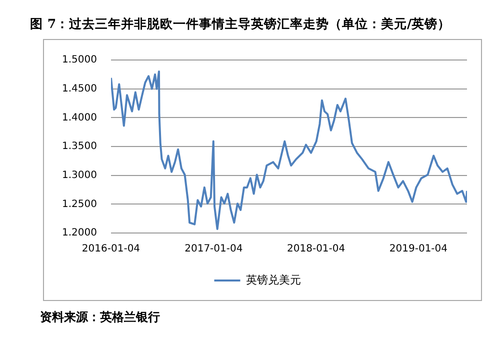 Image resolution: width=500 pixels, height=362 pixels. What do you see at coordinates (79, 60) in the screenshot?
I see `y-tick-label: 1.5000` at bounding box center [79, 60].